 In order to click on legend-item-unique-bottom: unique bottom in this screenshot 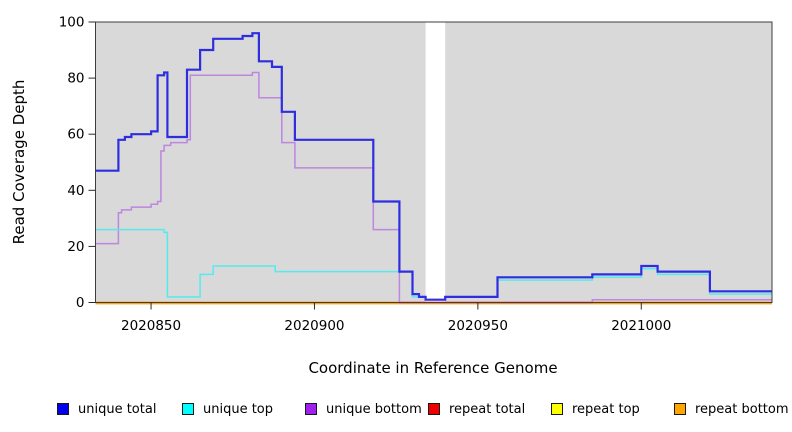, I will do `click(363, 409)`.